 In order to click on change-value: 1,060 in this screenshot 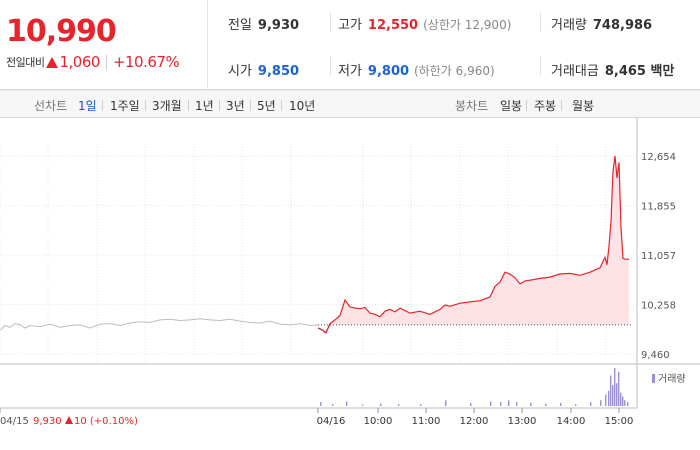, I will do `click(79, 62)`.